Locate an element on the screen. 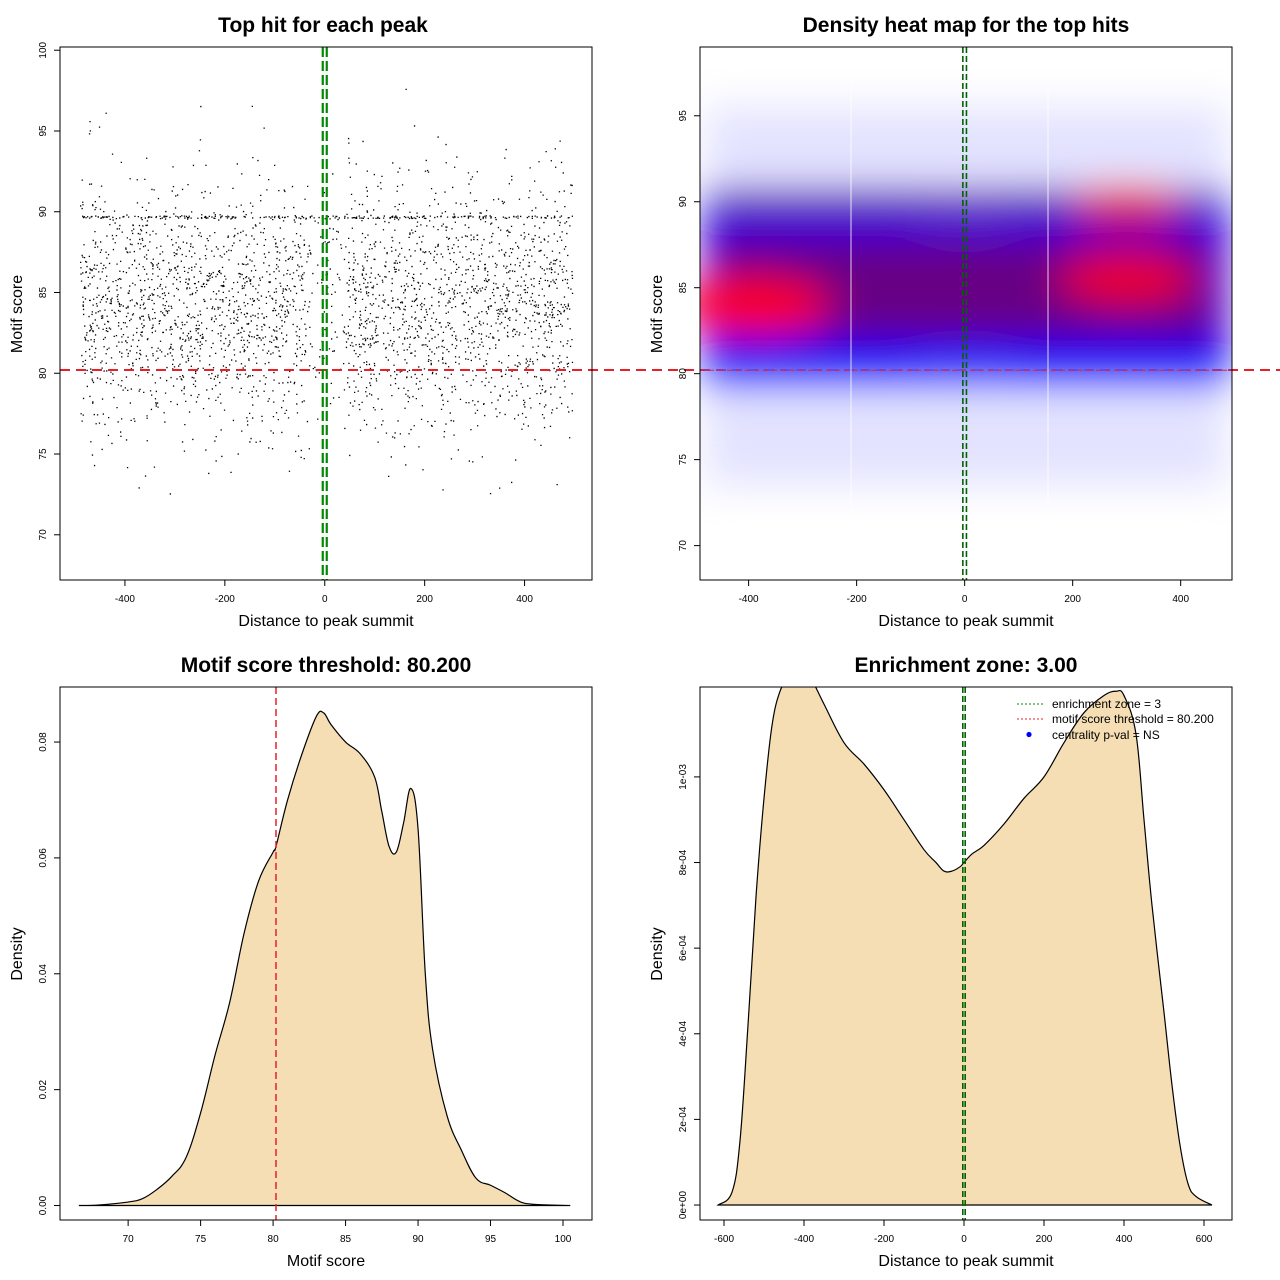 This screenshot has height=1280, width=1280. legend-label-centrality: centrality p-val = NS is located at coordinates (1106, 735).